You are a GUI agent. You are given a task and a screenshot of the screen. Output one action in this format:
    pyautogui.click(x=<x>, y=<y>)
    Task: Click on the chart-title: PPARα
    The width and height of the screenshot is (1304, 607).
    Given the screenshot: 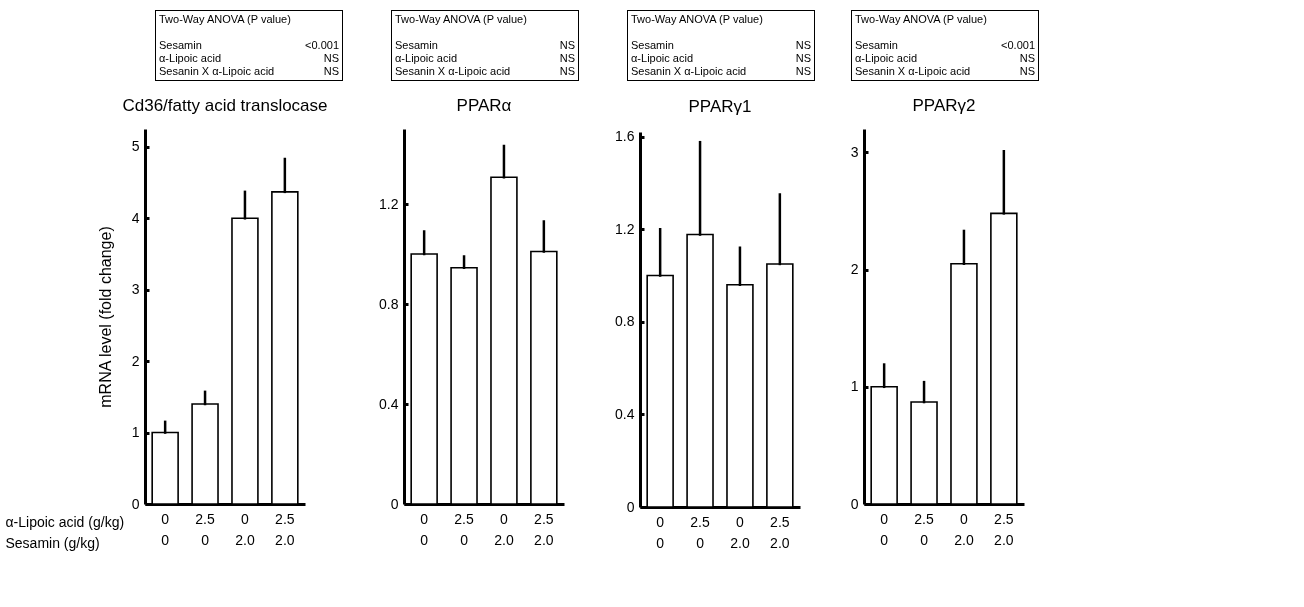 What is the action you would take?
    pyautogui.click(x=484, y=105)
    